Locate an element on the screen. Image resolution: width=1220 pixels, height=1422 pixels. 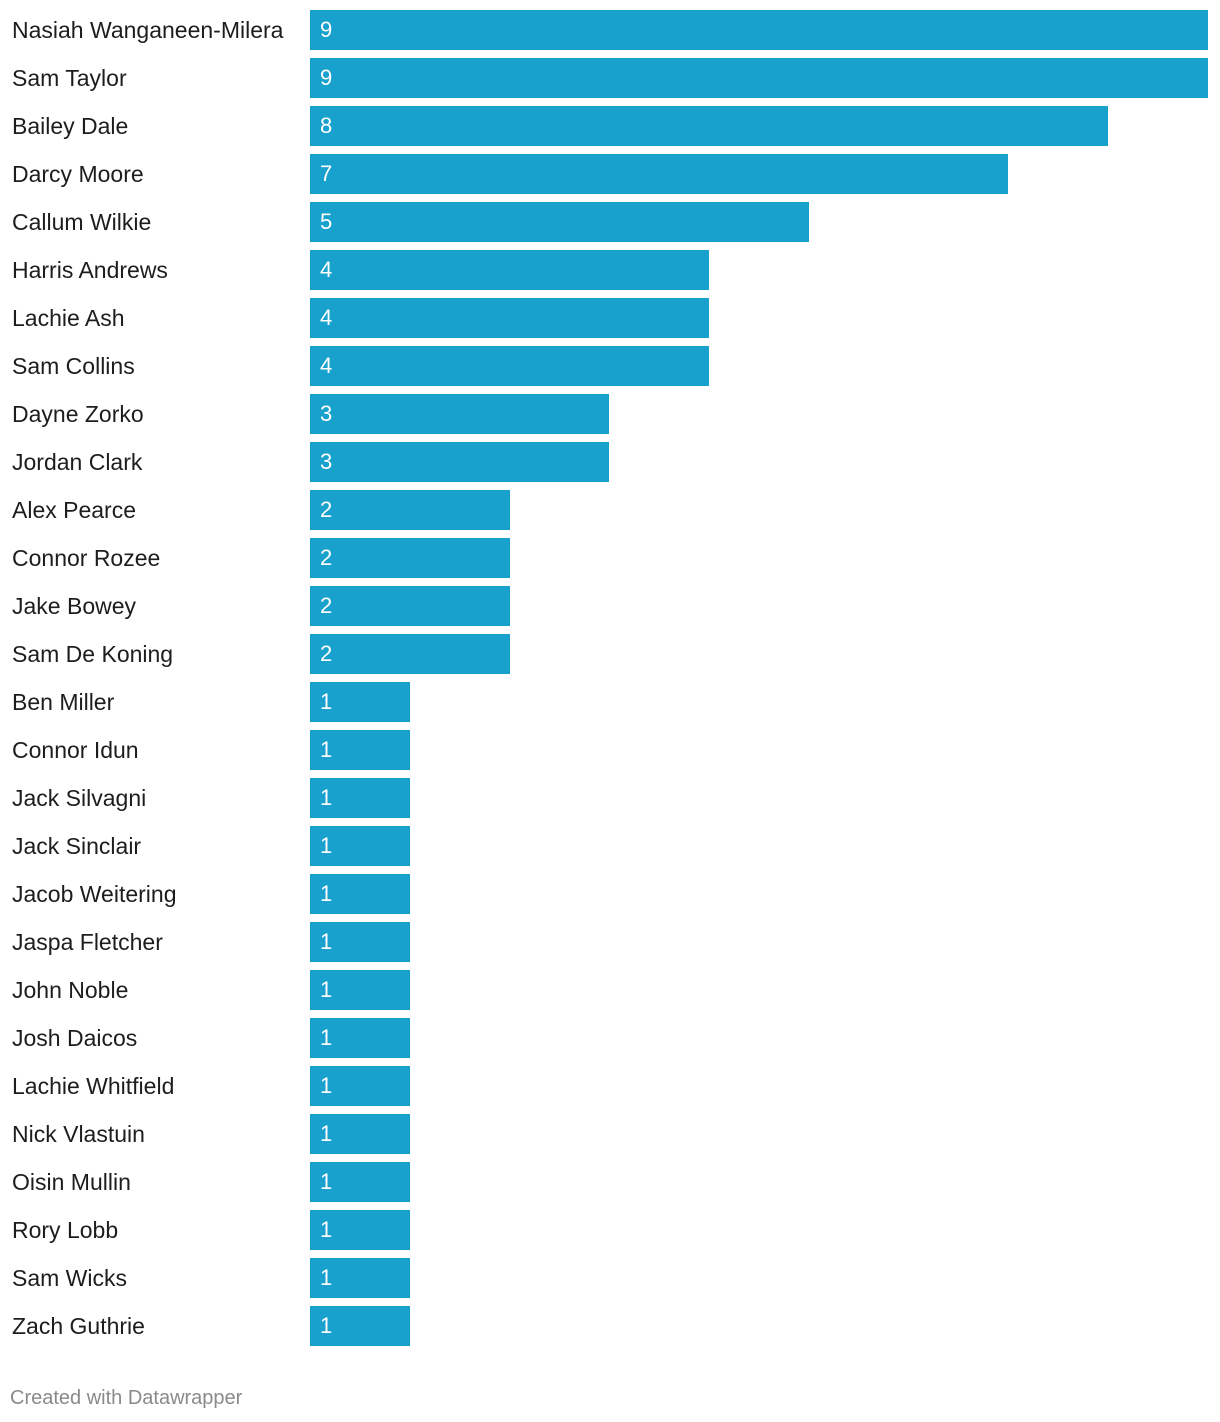
bar-row: Callum Wilkie 5 is located at coordinates (610, 222).